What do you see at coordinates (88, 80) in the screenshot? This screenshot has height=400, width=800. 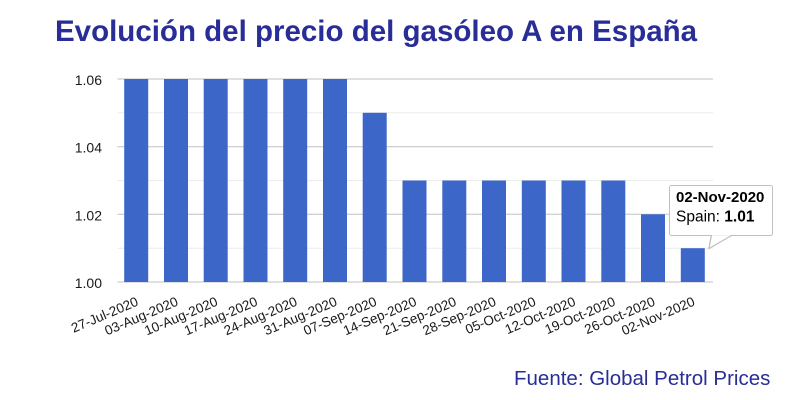 I see `svg-text: 1.06` at bounding box center [88, 80].